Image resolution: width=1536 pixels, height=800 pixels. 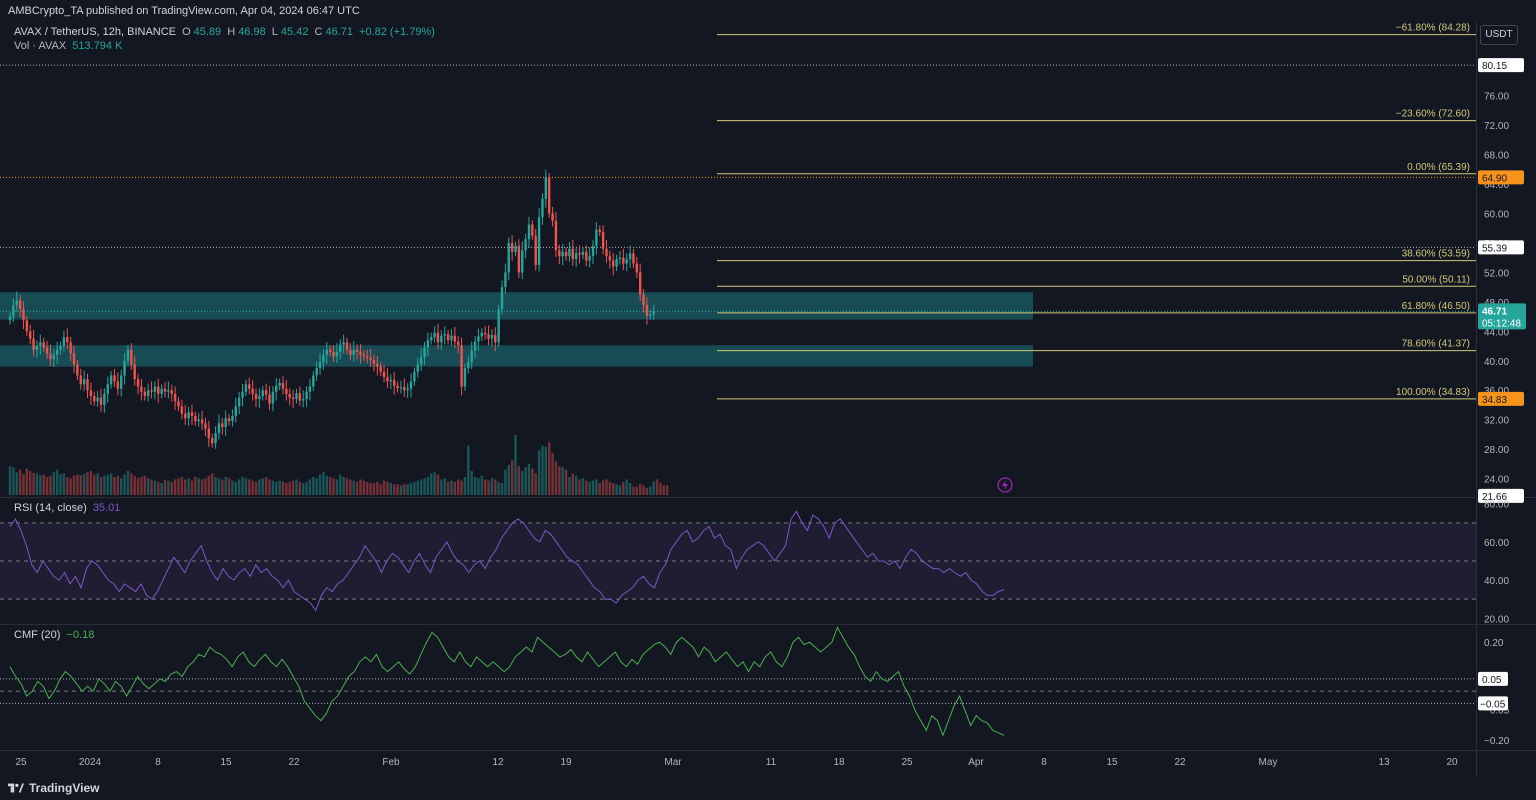 I want to click on price-tick-label: 36.00, so click(x=1496, y=391).